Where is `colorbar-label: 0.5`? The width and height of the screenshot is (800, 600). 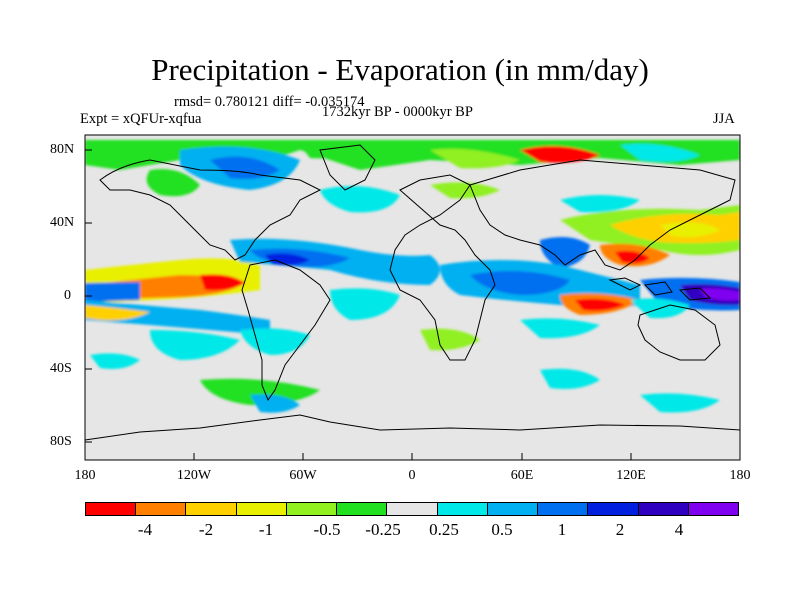 colorbar-label: 0.5 is located at coordinates (502, 529).